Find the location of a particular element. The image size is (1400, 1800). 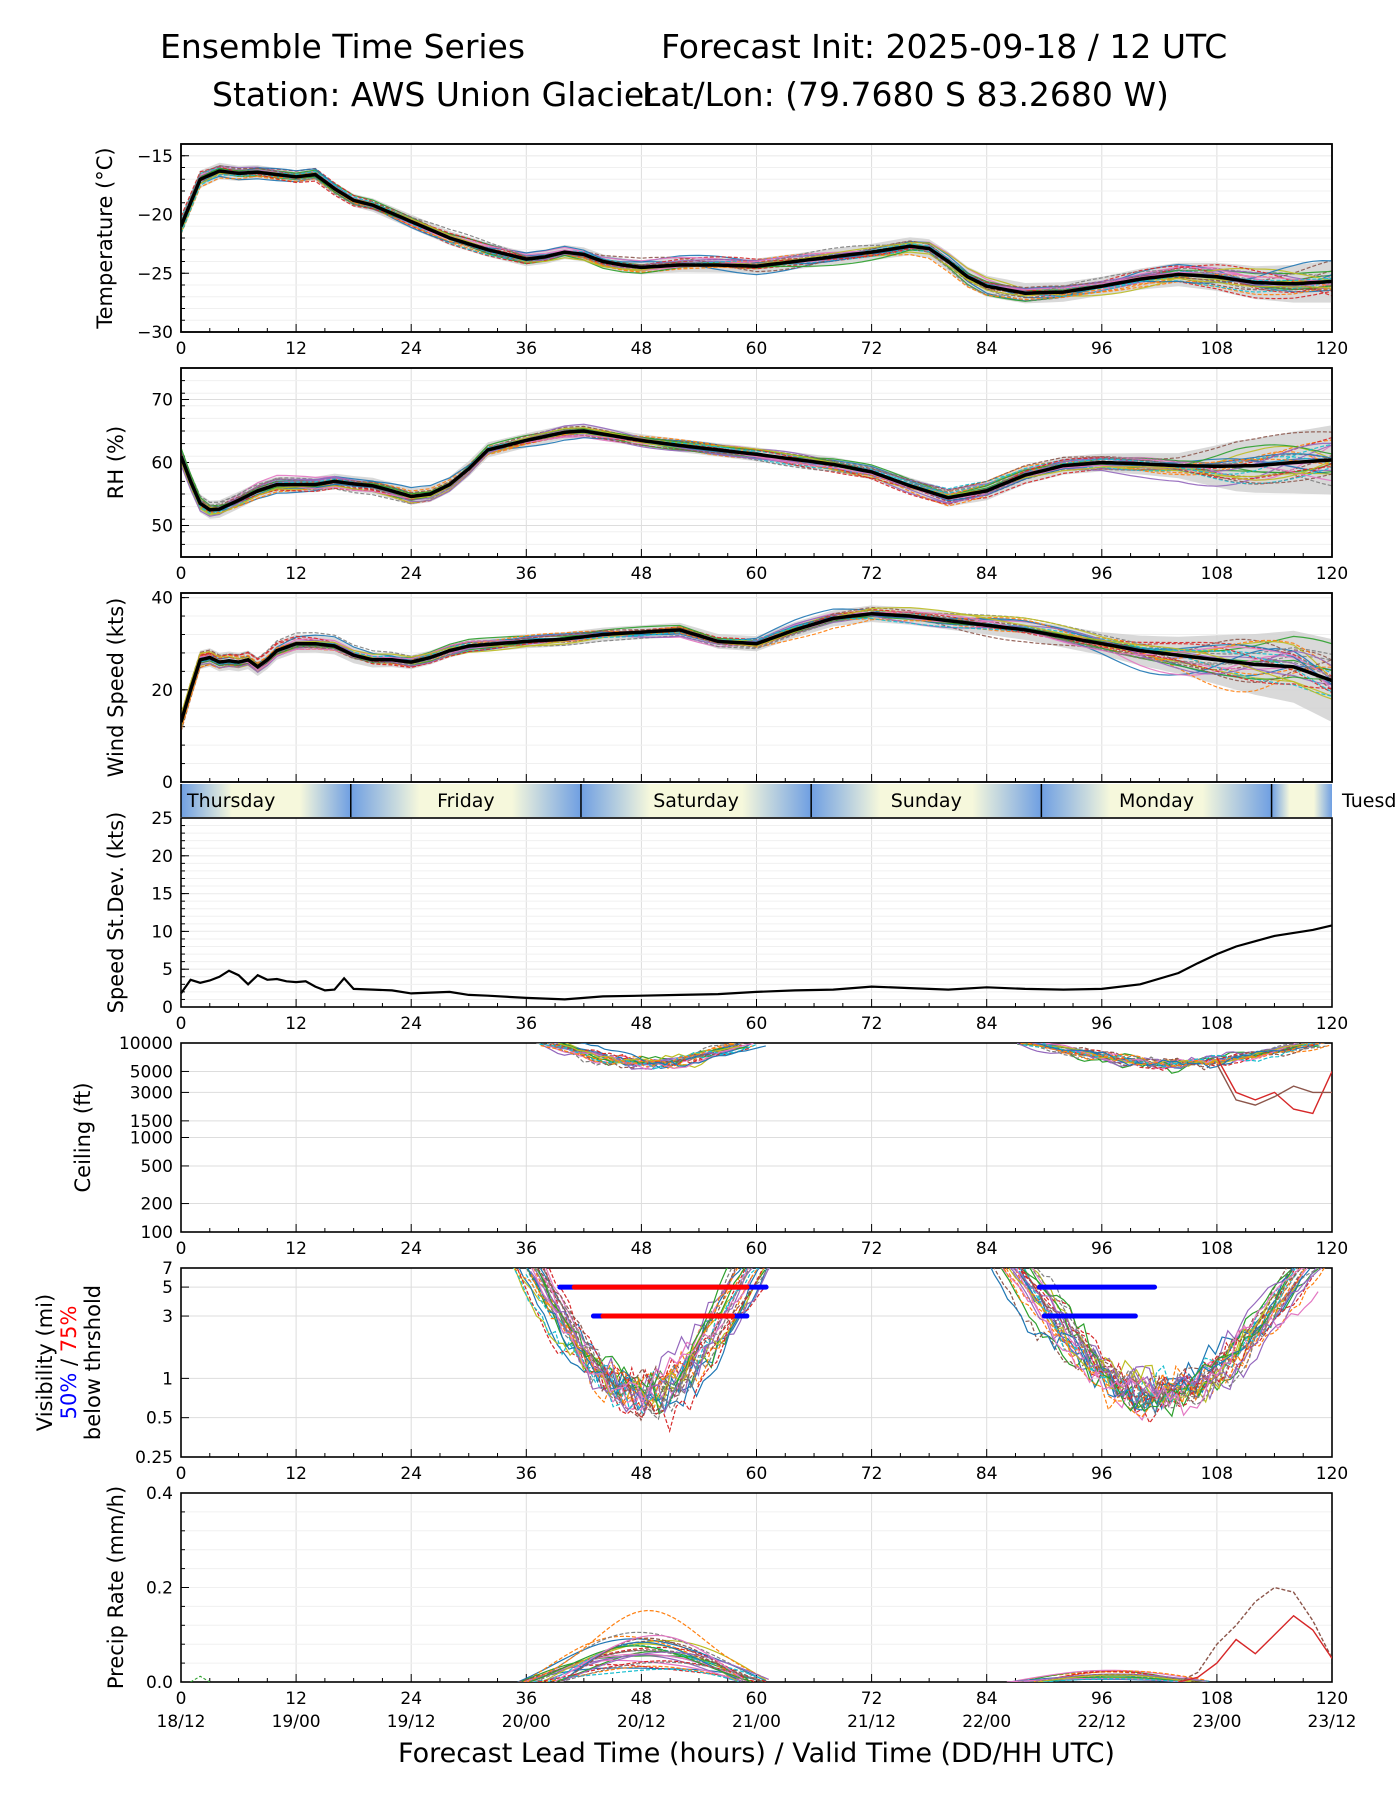

y-axis-label-text: below thrshold is located at coordinates (93, 1362).